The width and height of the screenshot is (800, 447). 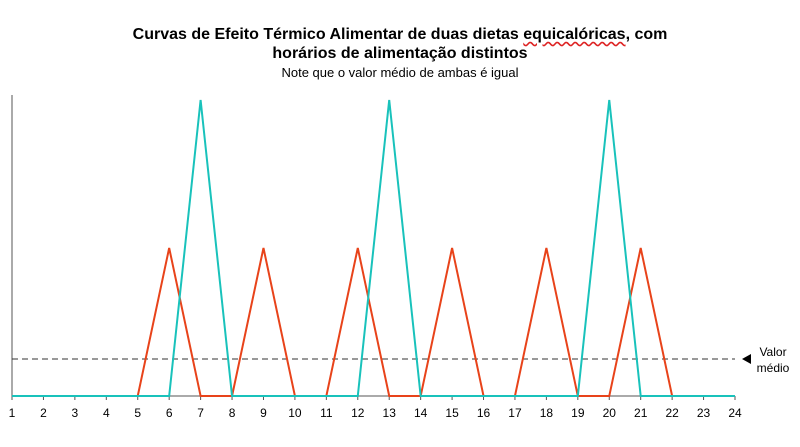 What do you see at coordinates (390, 413) in the screenshot?
I see `x-tick-label: 13` at bounding box center [390, 413].